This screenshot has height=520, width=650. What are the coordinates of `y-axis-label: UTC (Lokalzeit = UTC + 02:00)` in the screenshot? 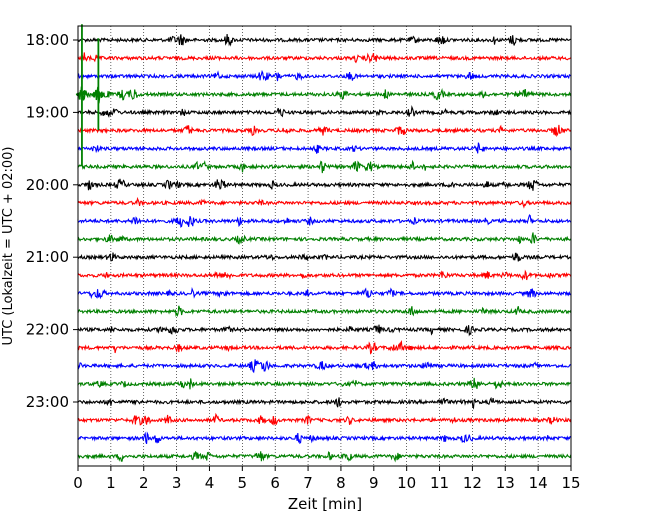 It's located at (8, 246).